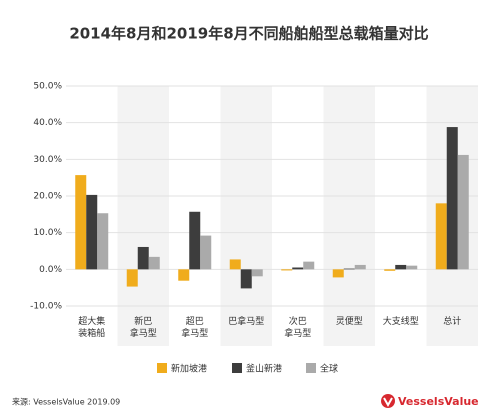 The image size is (499, 420). What do you see at coordinates (47, 160) in the screenshot?
I see `y-tick-label: 30.0%` at bounding box center [47, 160].